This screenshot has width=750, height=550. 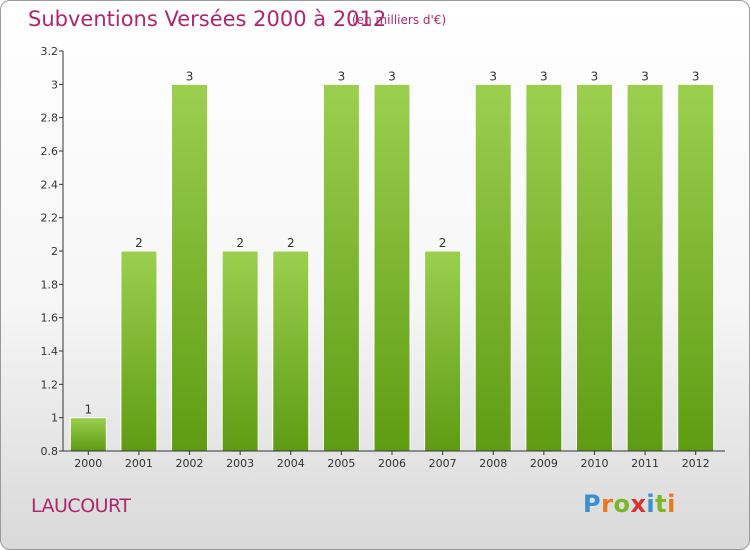 I want to click on data-label-2004: 2, so click(x=291, y=243).